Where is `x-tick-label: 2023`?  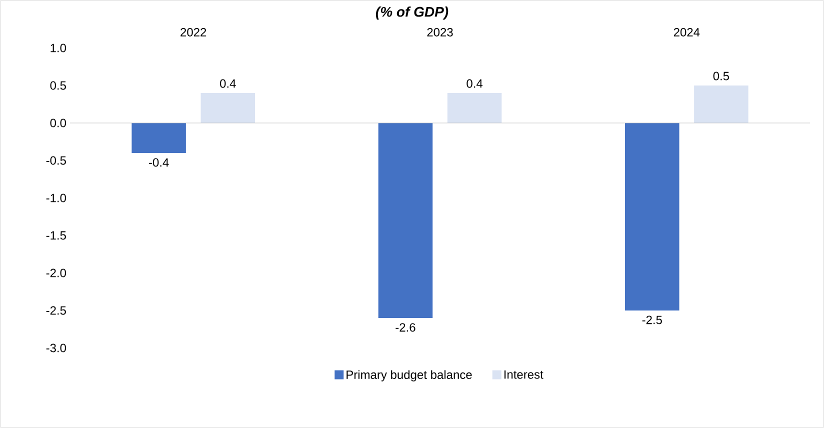
x-tick-label: 2023 is located at coordinates (440, 32).